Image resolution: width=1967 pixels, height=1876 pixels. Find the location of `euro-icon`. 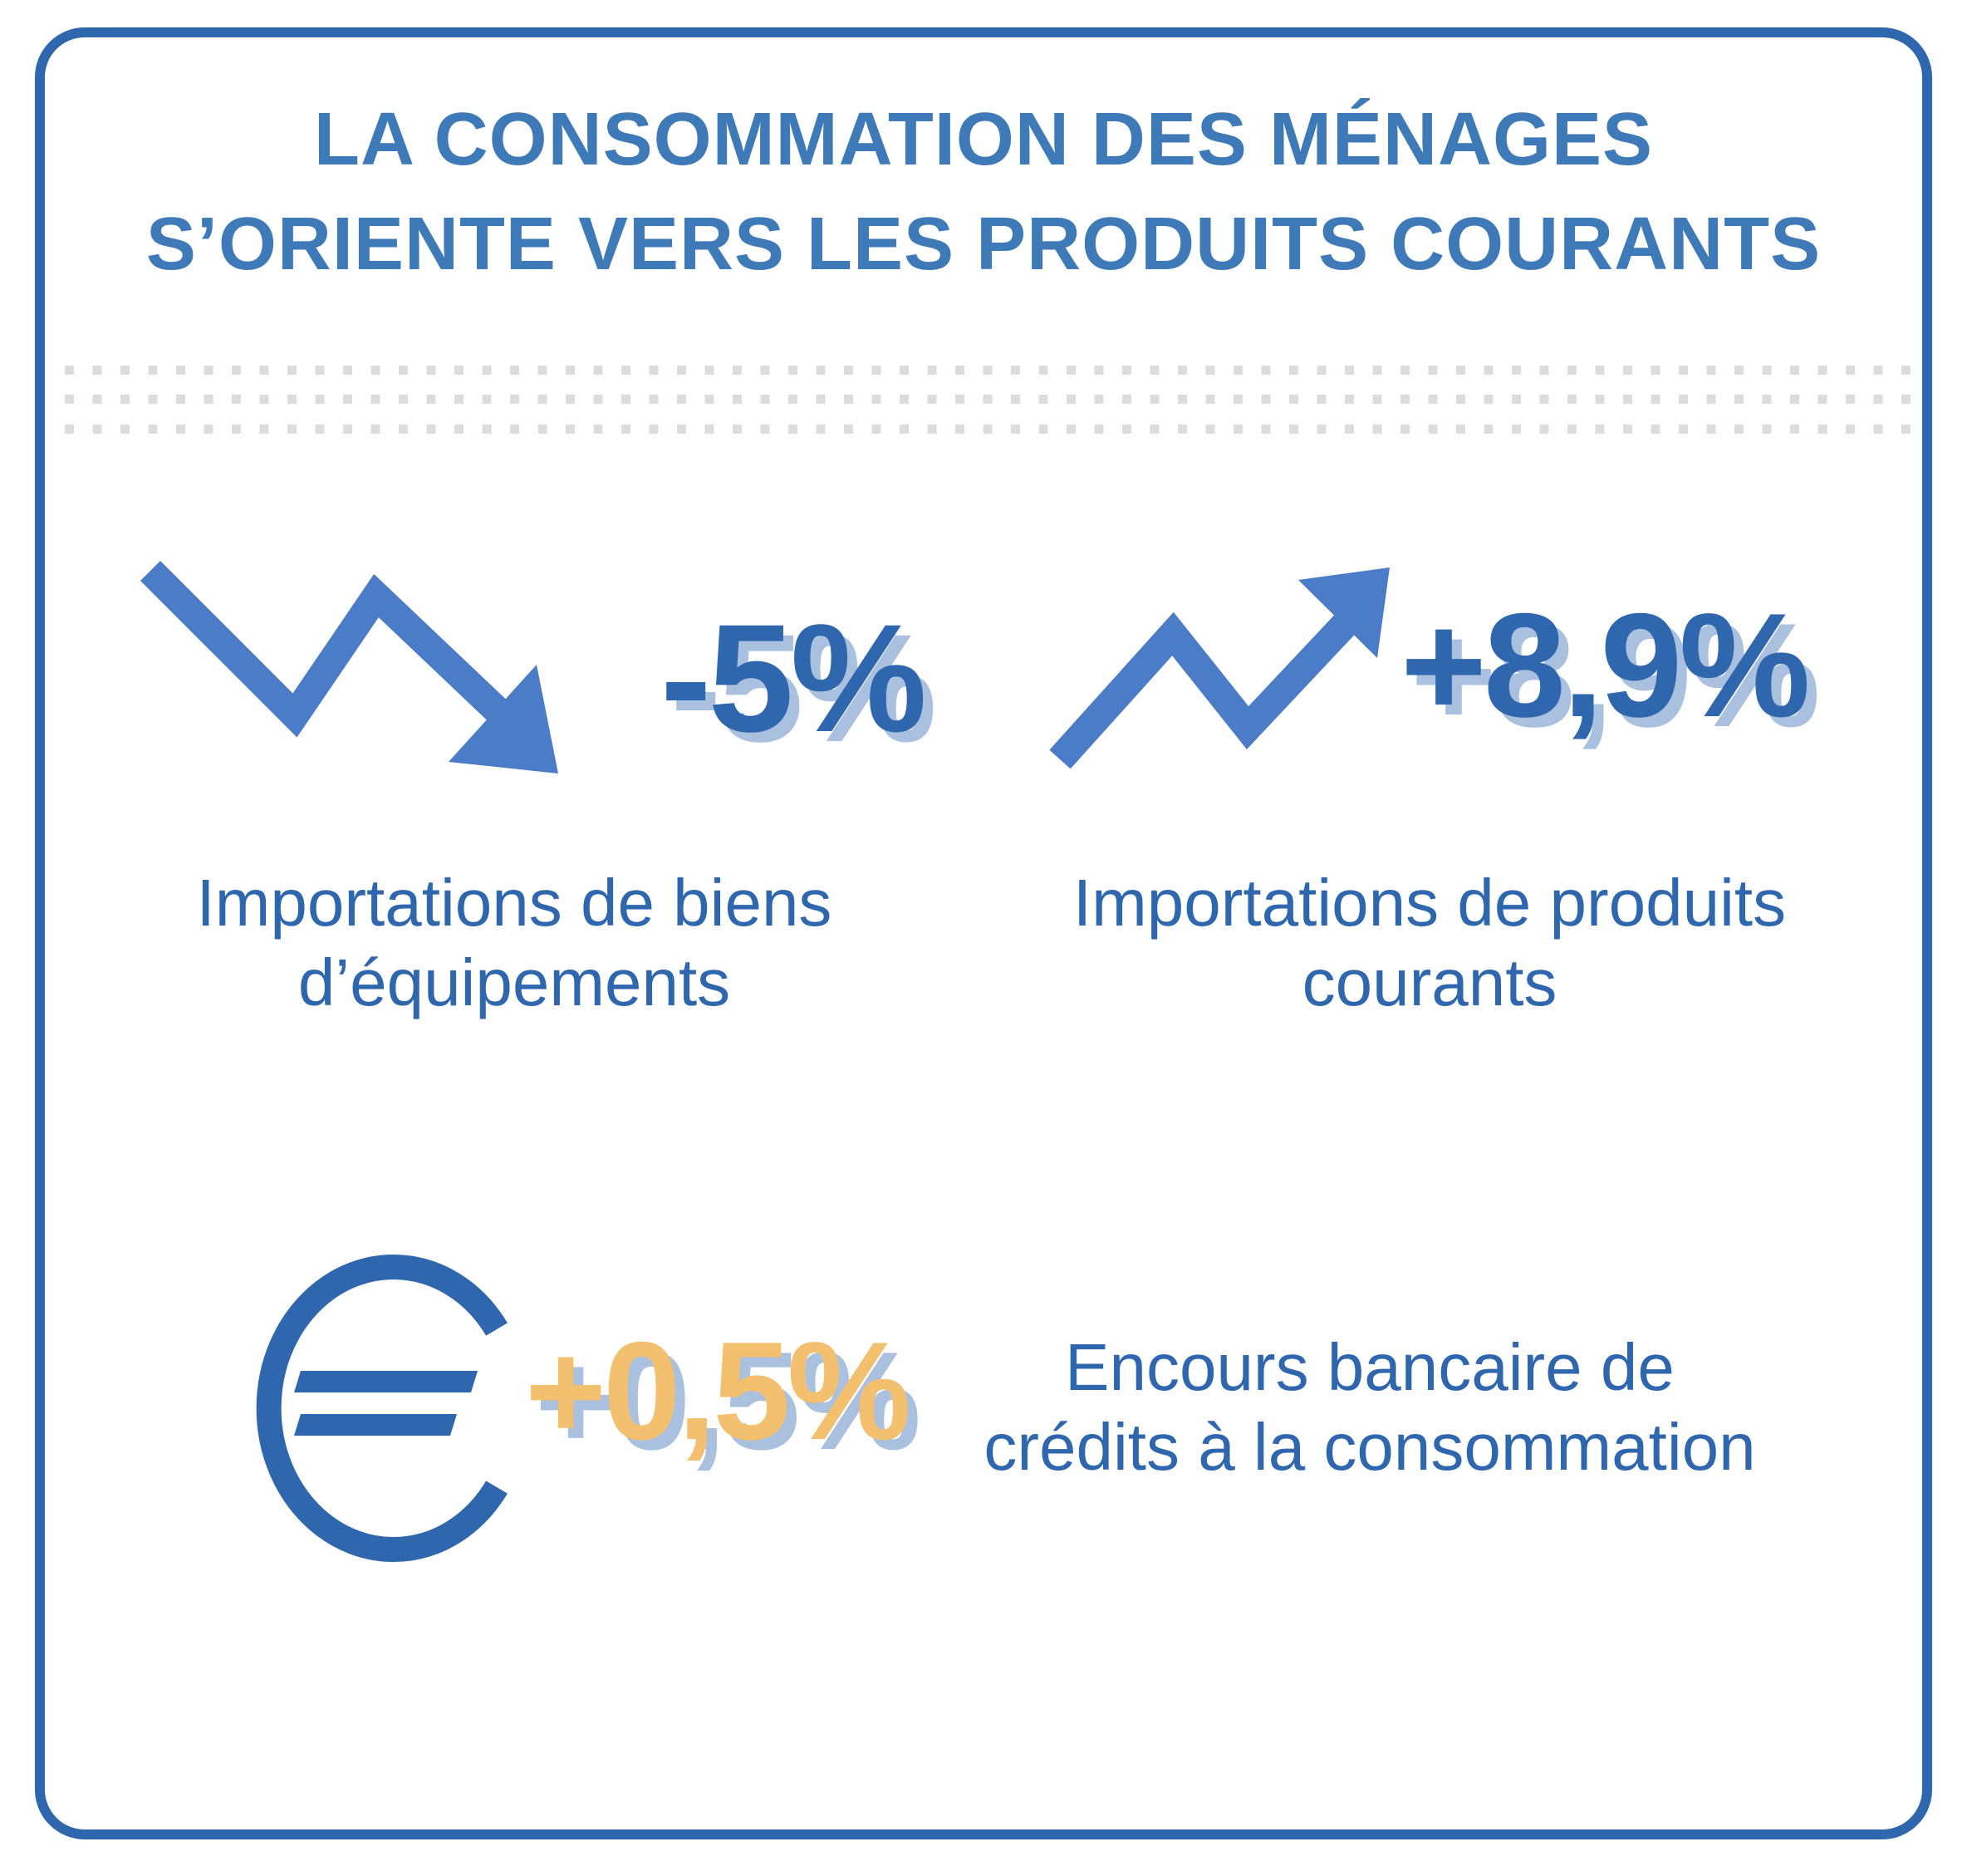

euro-icon is located at coordinates (382, 1408).